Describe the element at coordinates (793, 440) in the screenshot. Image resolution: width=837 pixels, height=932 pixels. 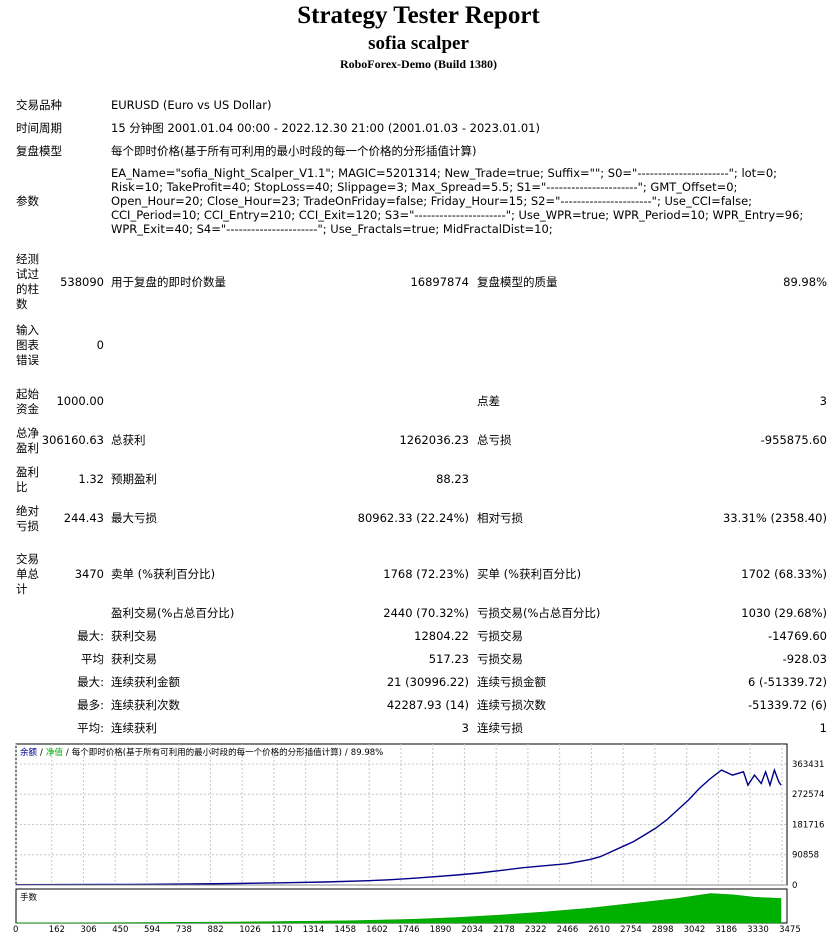
I see `gross-loss-value: -955875.60` at that location.